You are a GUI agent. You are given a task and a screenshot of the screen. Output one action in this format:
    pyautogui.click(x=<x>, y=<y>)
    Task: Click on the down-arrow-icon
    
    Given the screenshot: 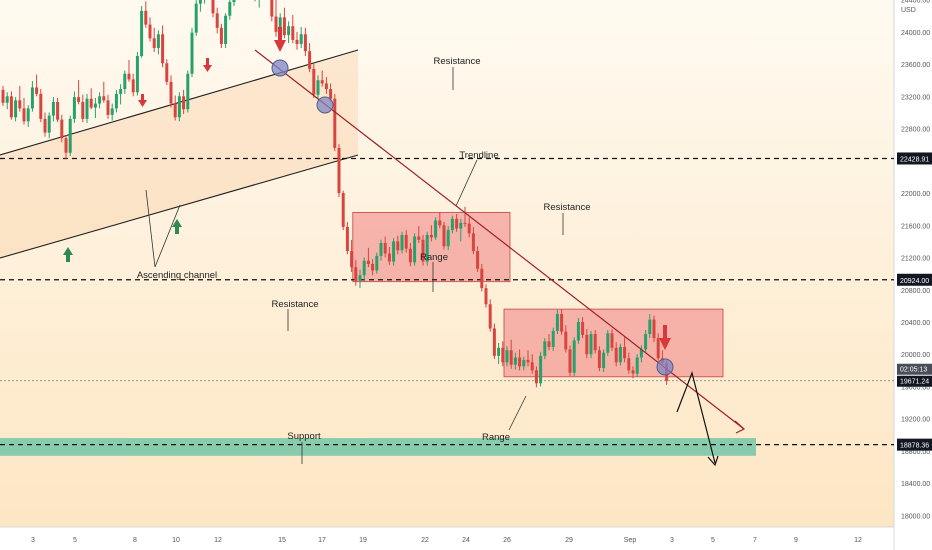 What is the action you would take?
    pyautogui.click(x=665, y=337)
    